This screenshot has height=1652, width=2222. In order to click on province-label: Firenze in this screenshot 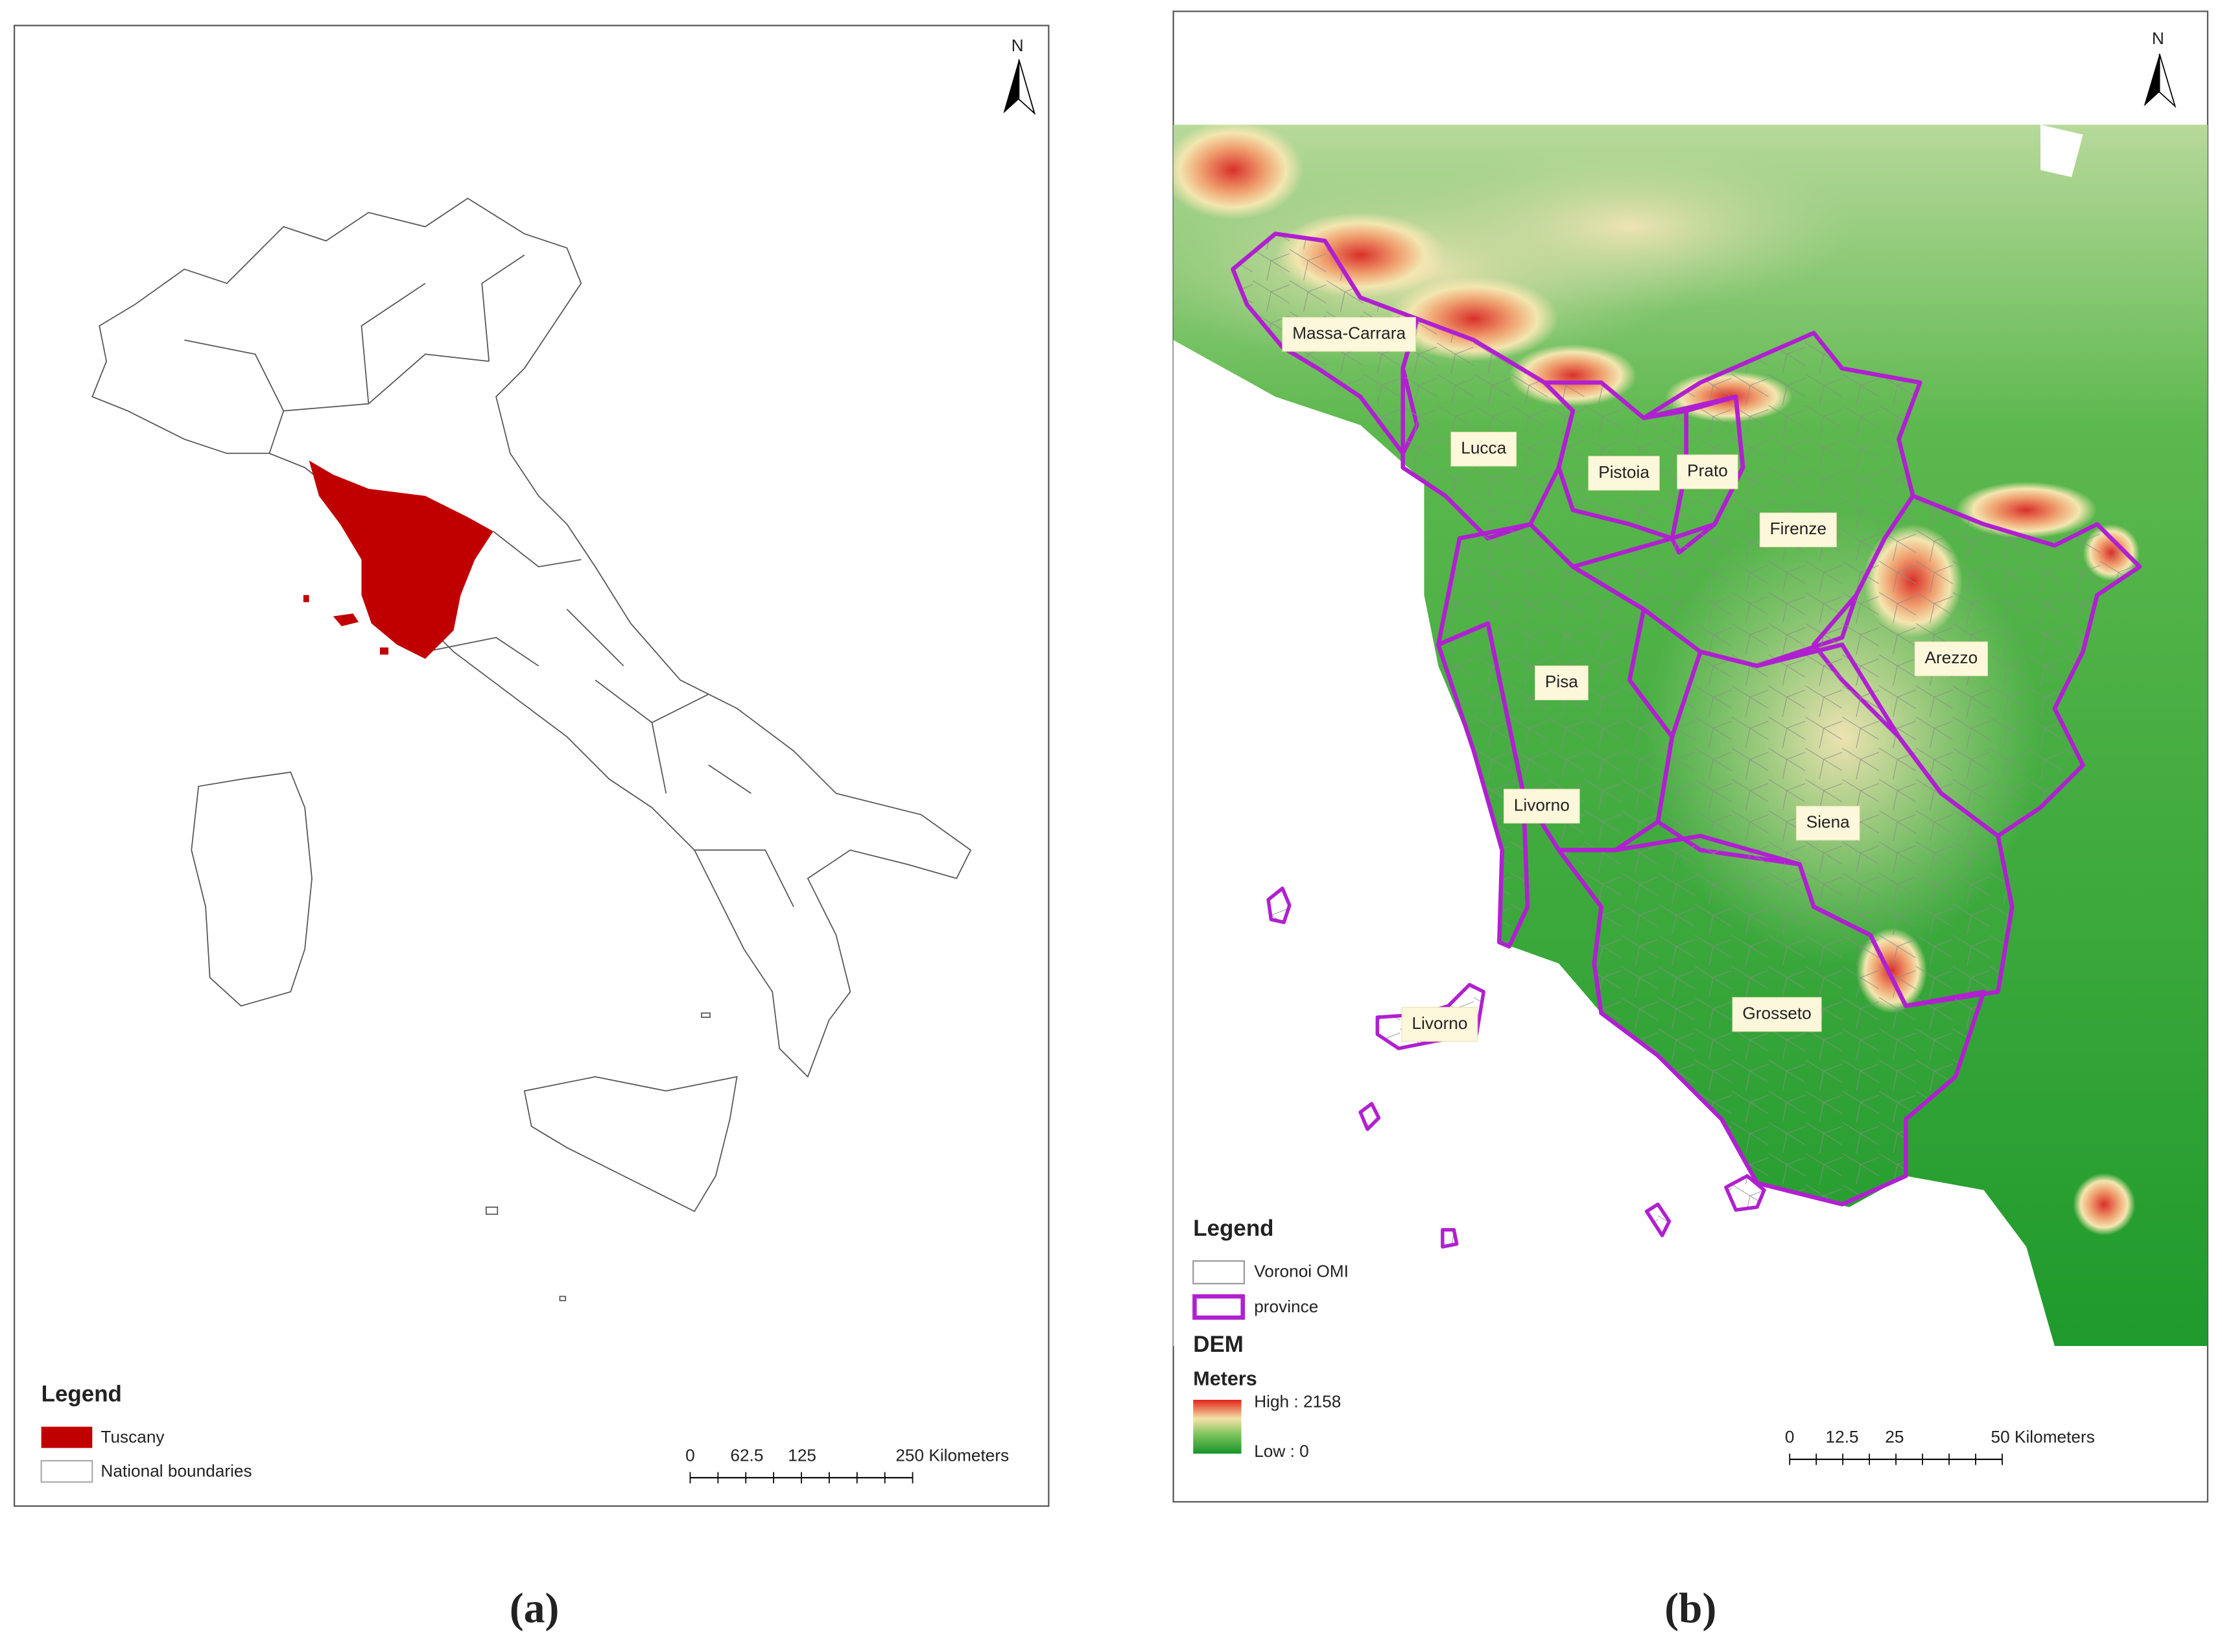, I will do `click(1798, 528)`.